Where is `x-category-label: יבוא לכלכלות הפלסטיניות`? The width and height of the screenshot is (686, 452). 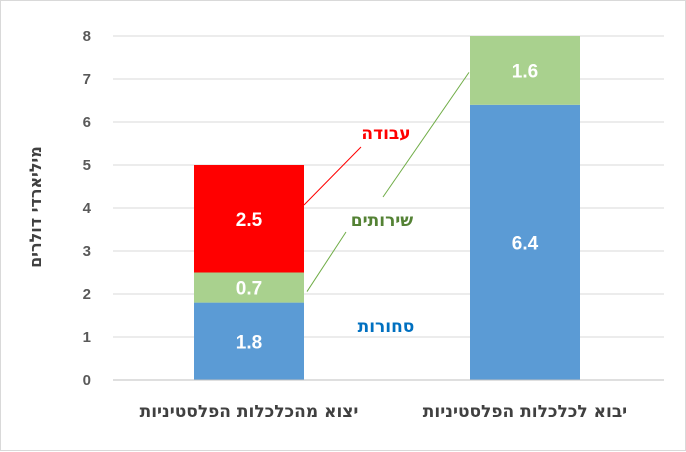 x-category-label: יבוא לכלכלות הפלסטיניות is located at coordinates (525, 412).